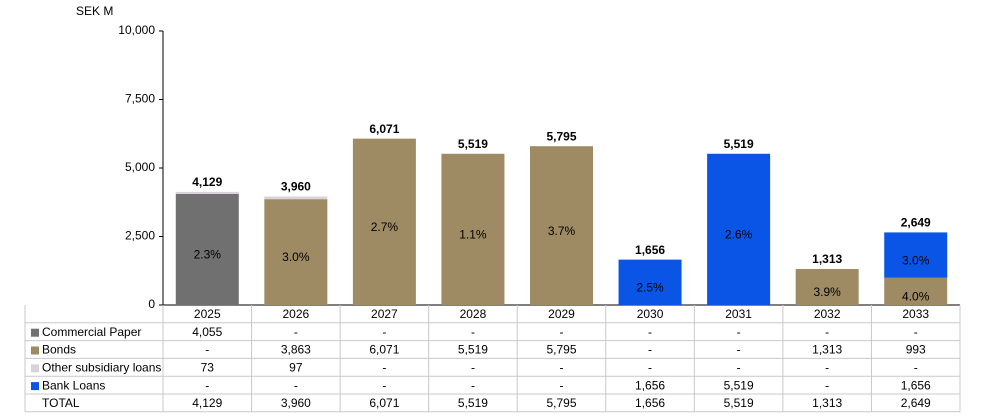  What do you see at coordinates (296, 187) in the screenshot?
I see `total-label: 3,960` at bounding box center [296, 187].